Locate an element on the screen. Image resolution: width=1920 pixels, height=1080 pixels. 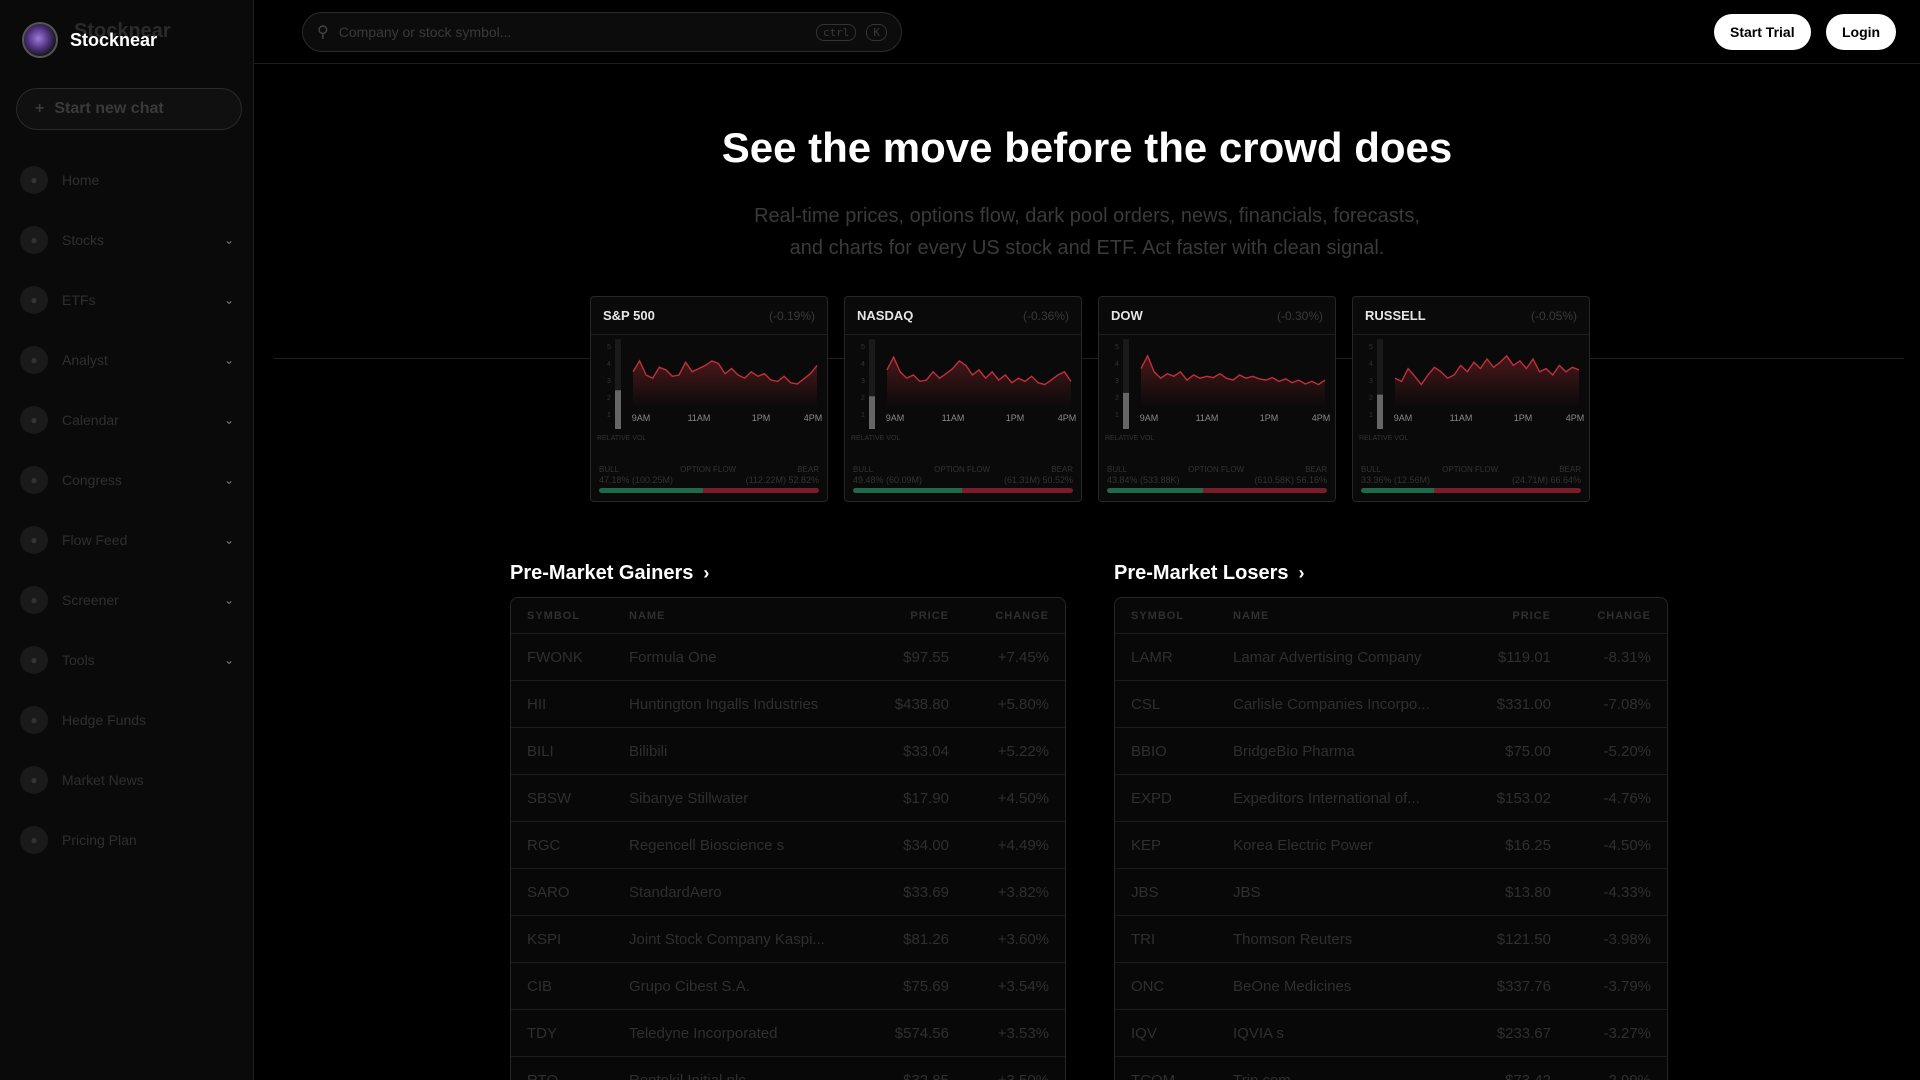
sidebar-item-analyst: ● Analyst ⌄ is located at coordinates (127, 360).